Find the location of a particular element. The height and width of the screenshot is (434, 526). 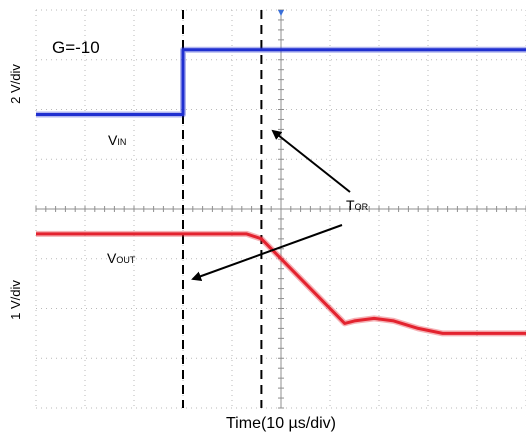

y-axis-label-top: 2 V/div is located at coordinates (15, 84).